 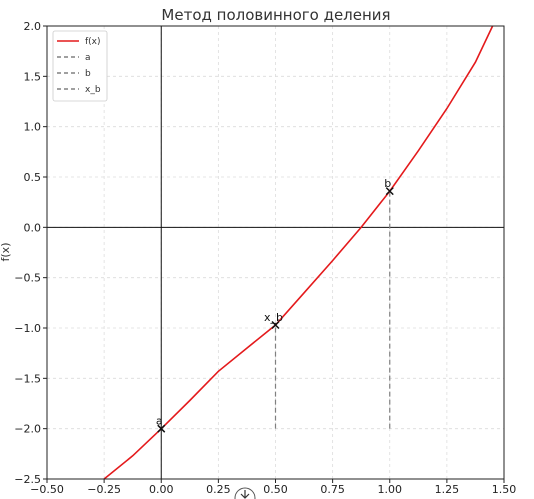 What do you see at coordinates (104, 489) in the screenshot?
I see `x-tick-label: −0.25` at bounding box center [104, 489].